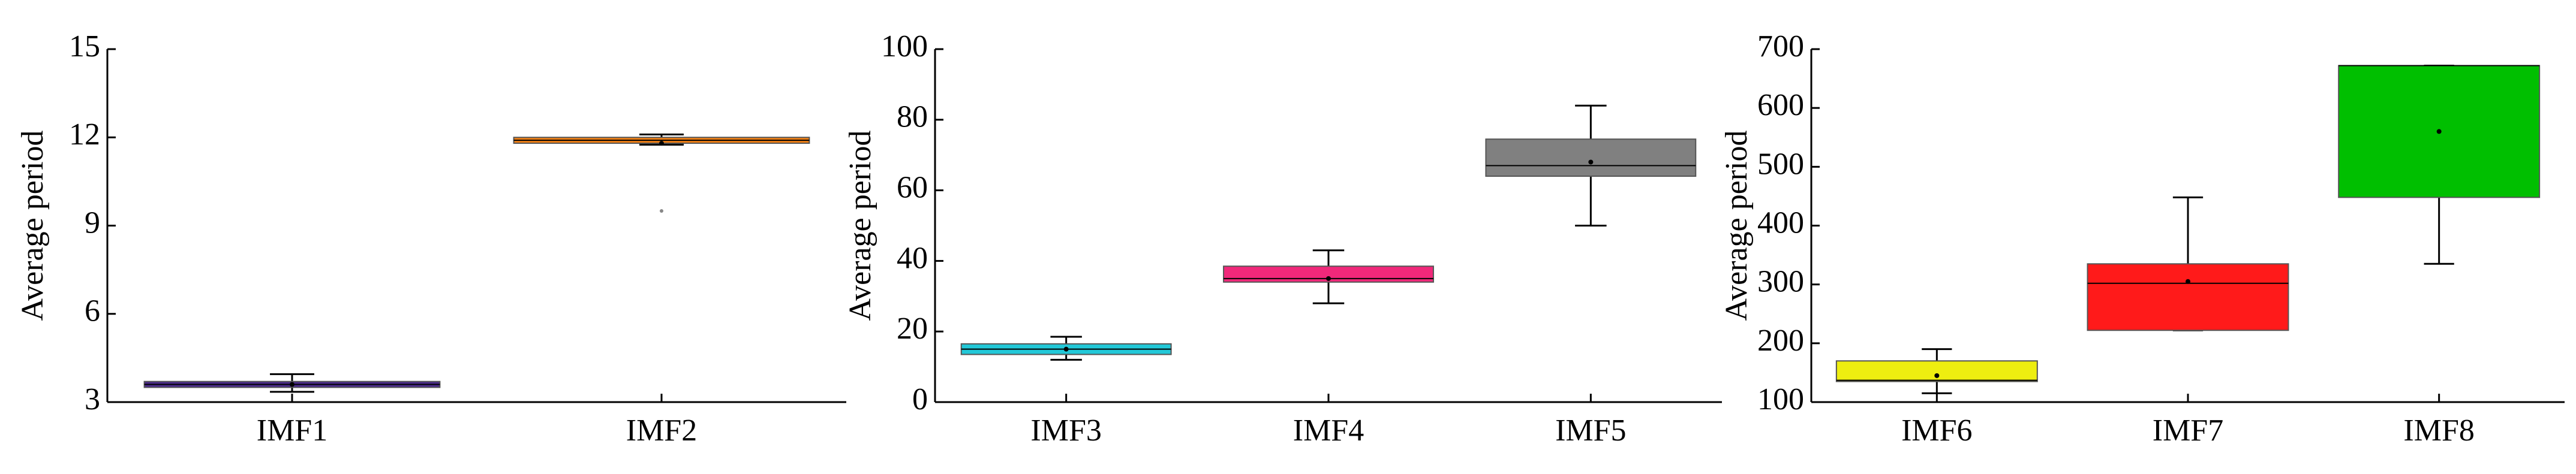 The image size is (2576, 474). I want to click on y-tick-label: 500, so click(1781, 164).